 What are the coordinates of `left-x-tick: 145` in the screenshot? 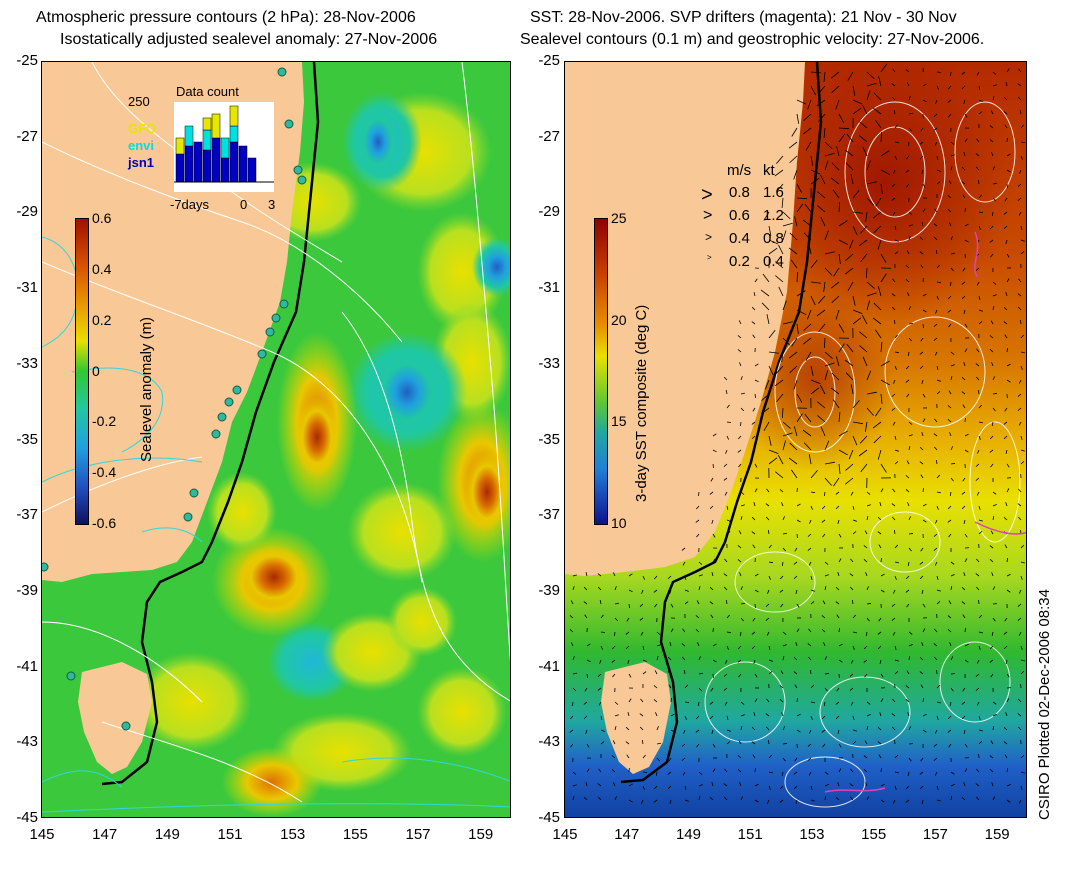 It's located at (42, 834).